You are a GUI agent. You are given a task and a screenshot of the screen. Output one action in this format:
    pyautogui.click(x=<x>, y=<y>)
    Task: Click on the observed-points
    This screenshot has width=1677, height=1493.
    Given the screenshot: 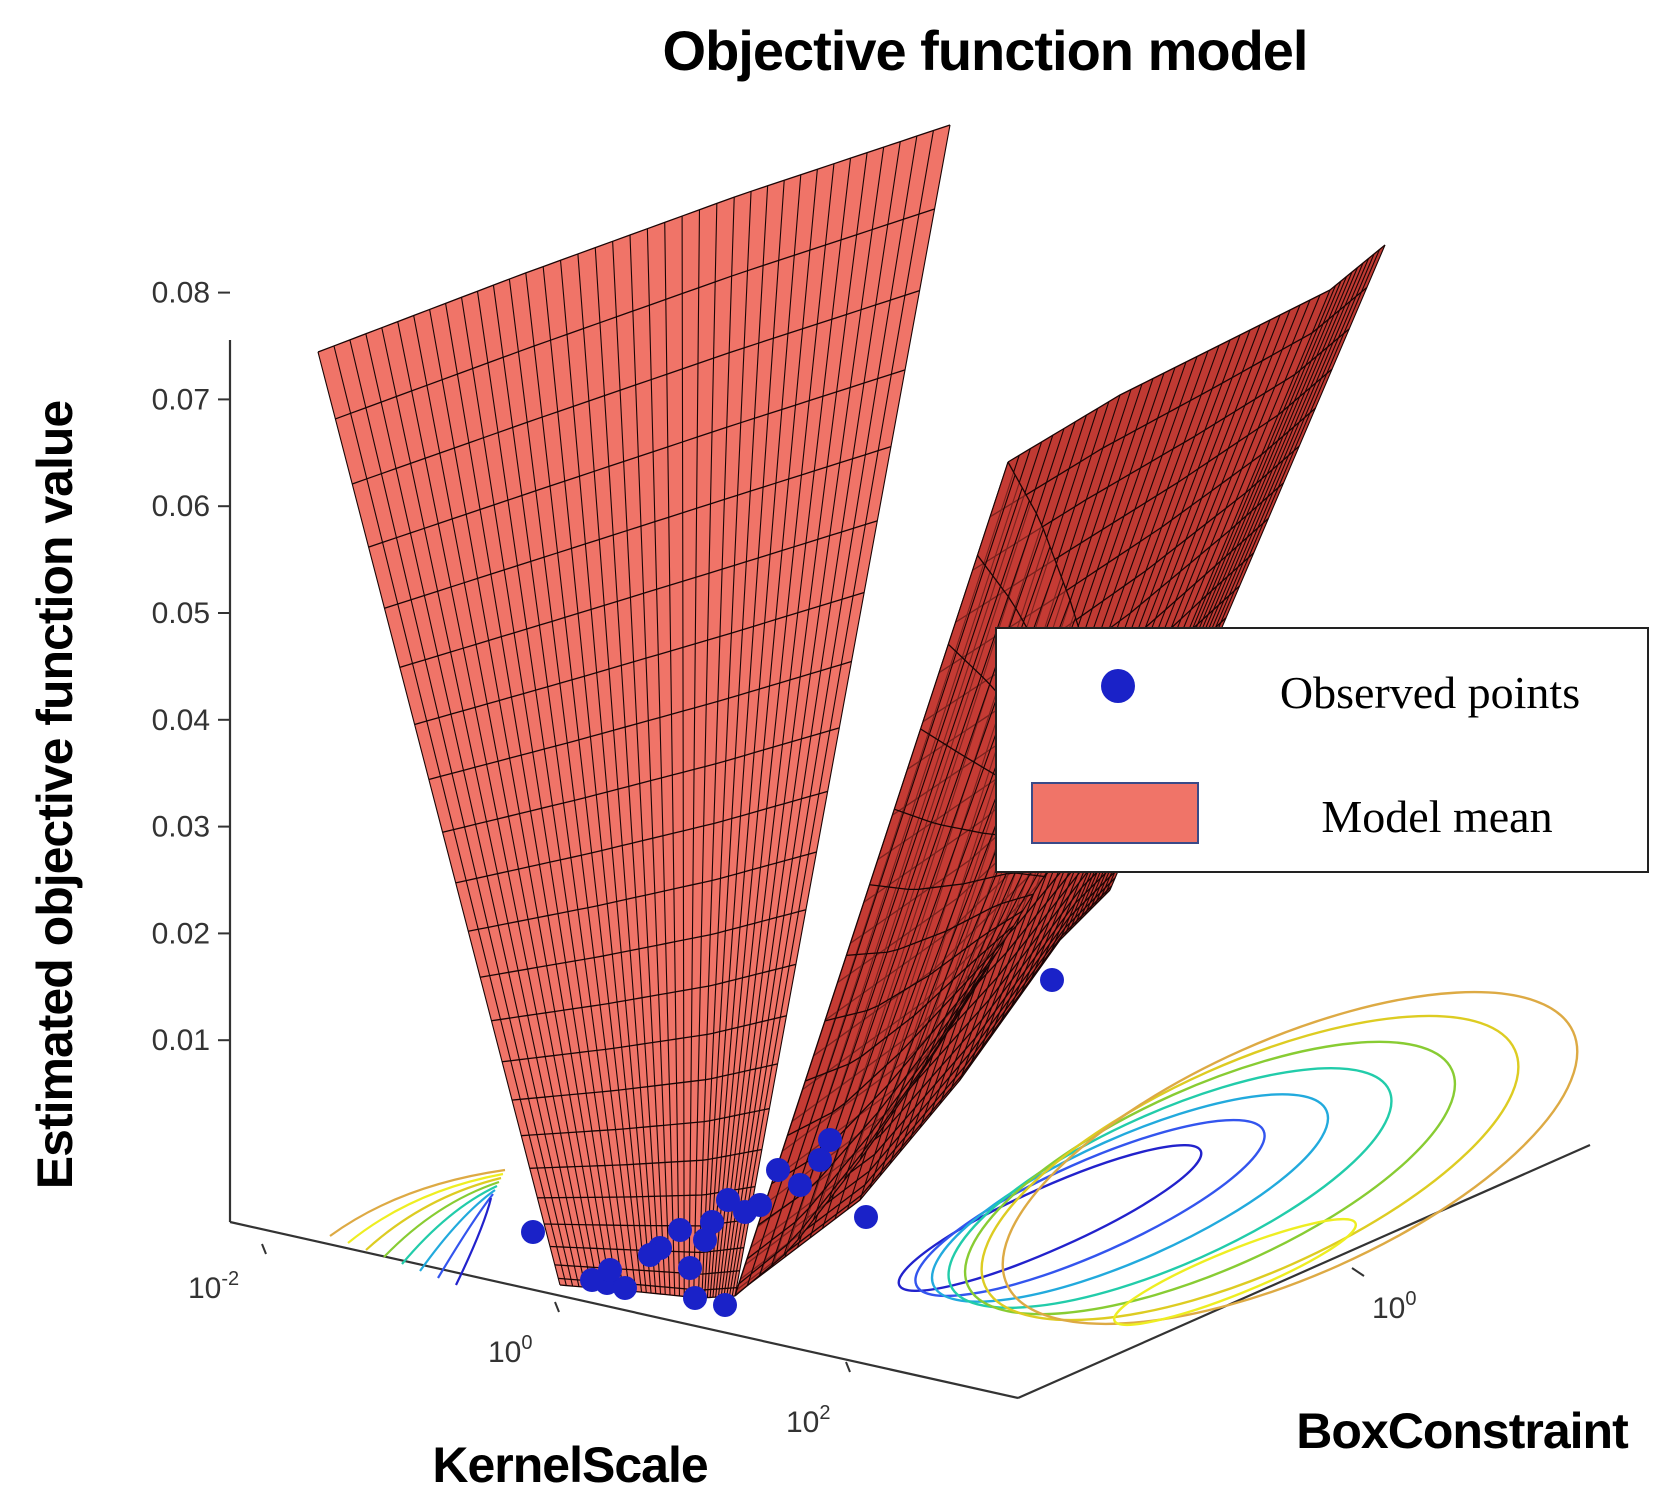 What is the action you would take?
    pyautogui.click(x=792, y=1142)
    